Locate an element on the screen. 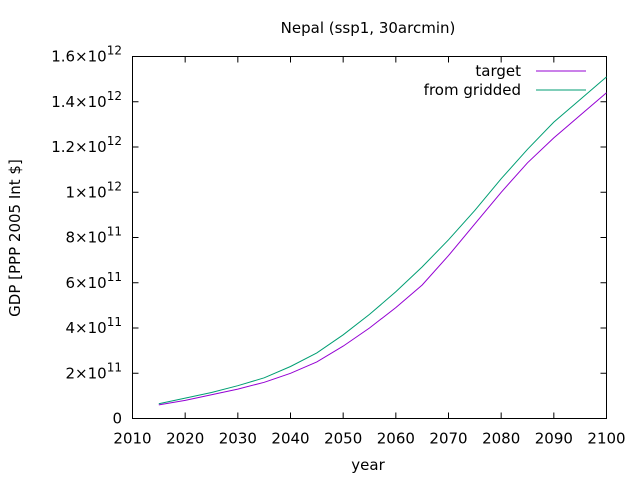  legend-label: target is located at coordinates (498, 71).